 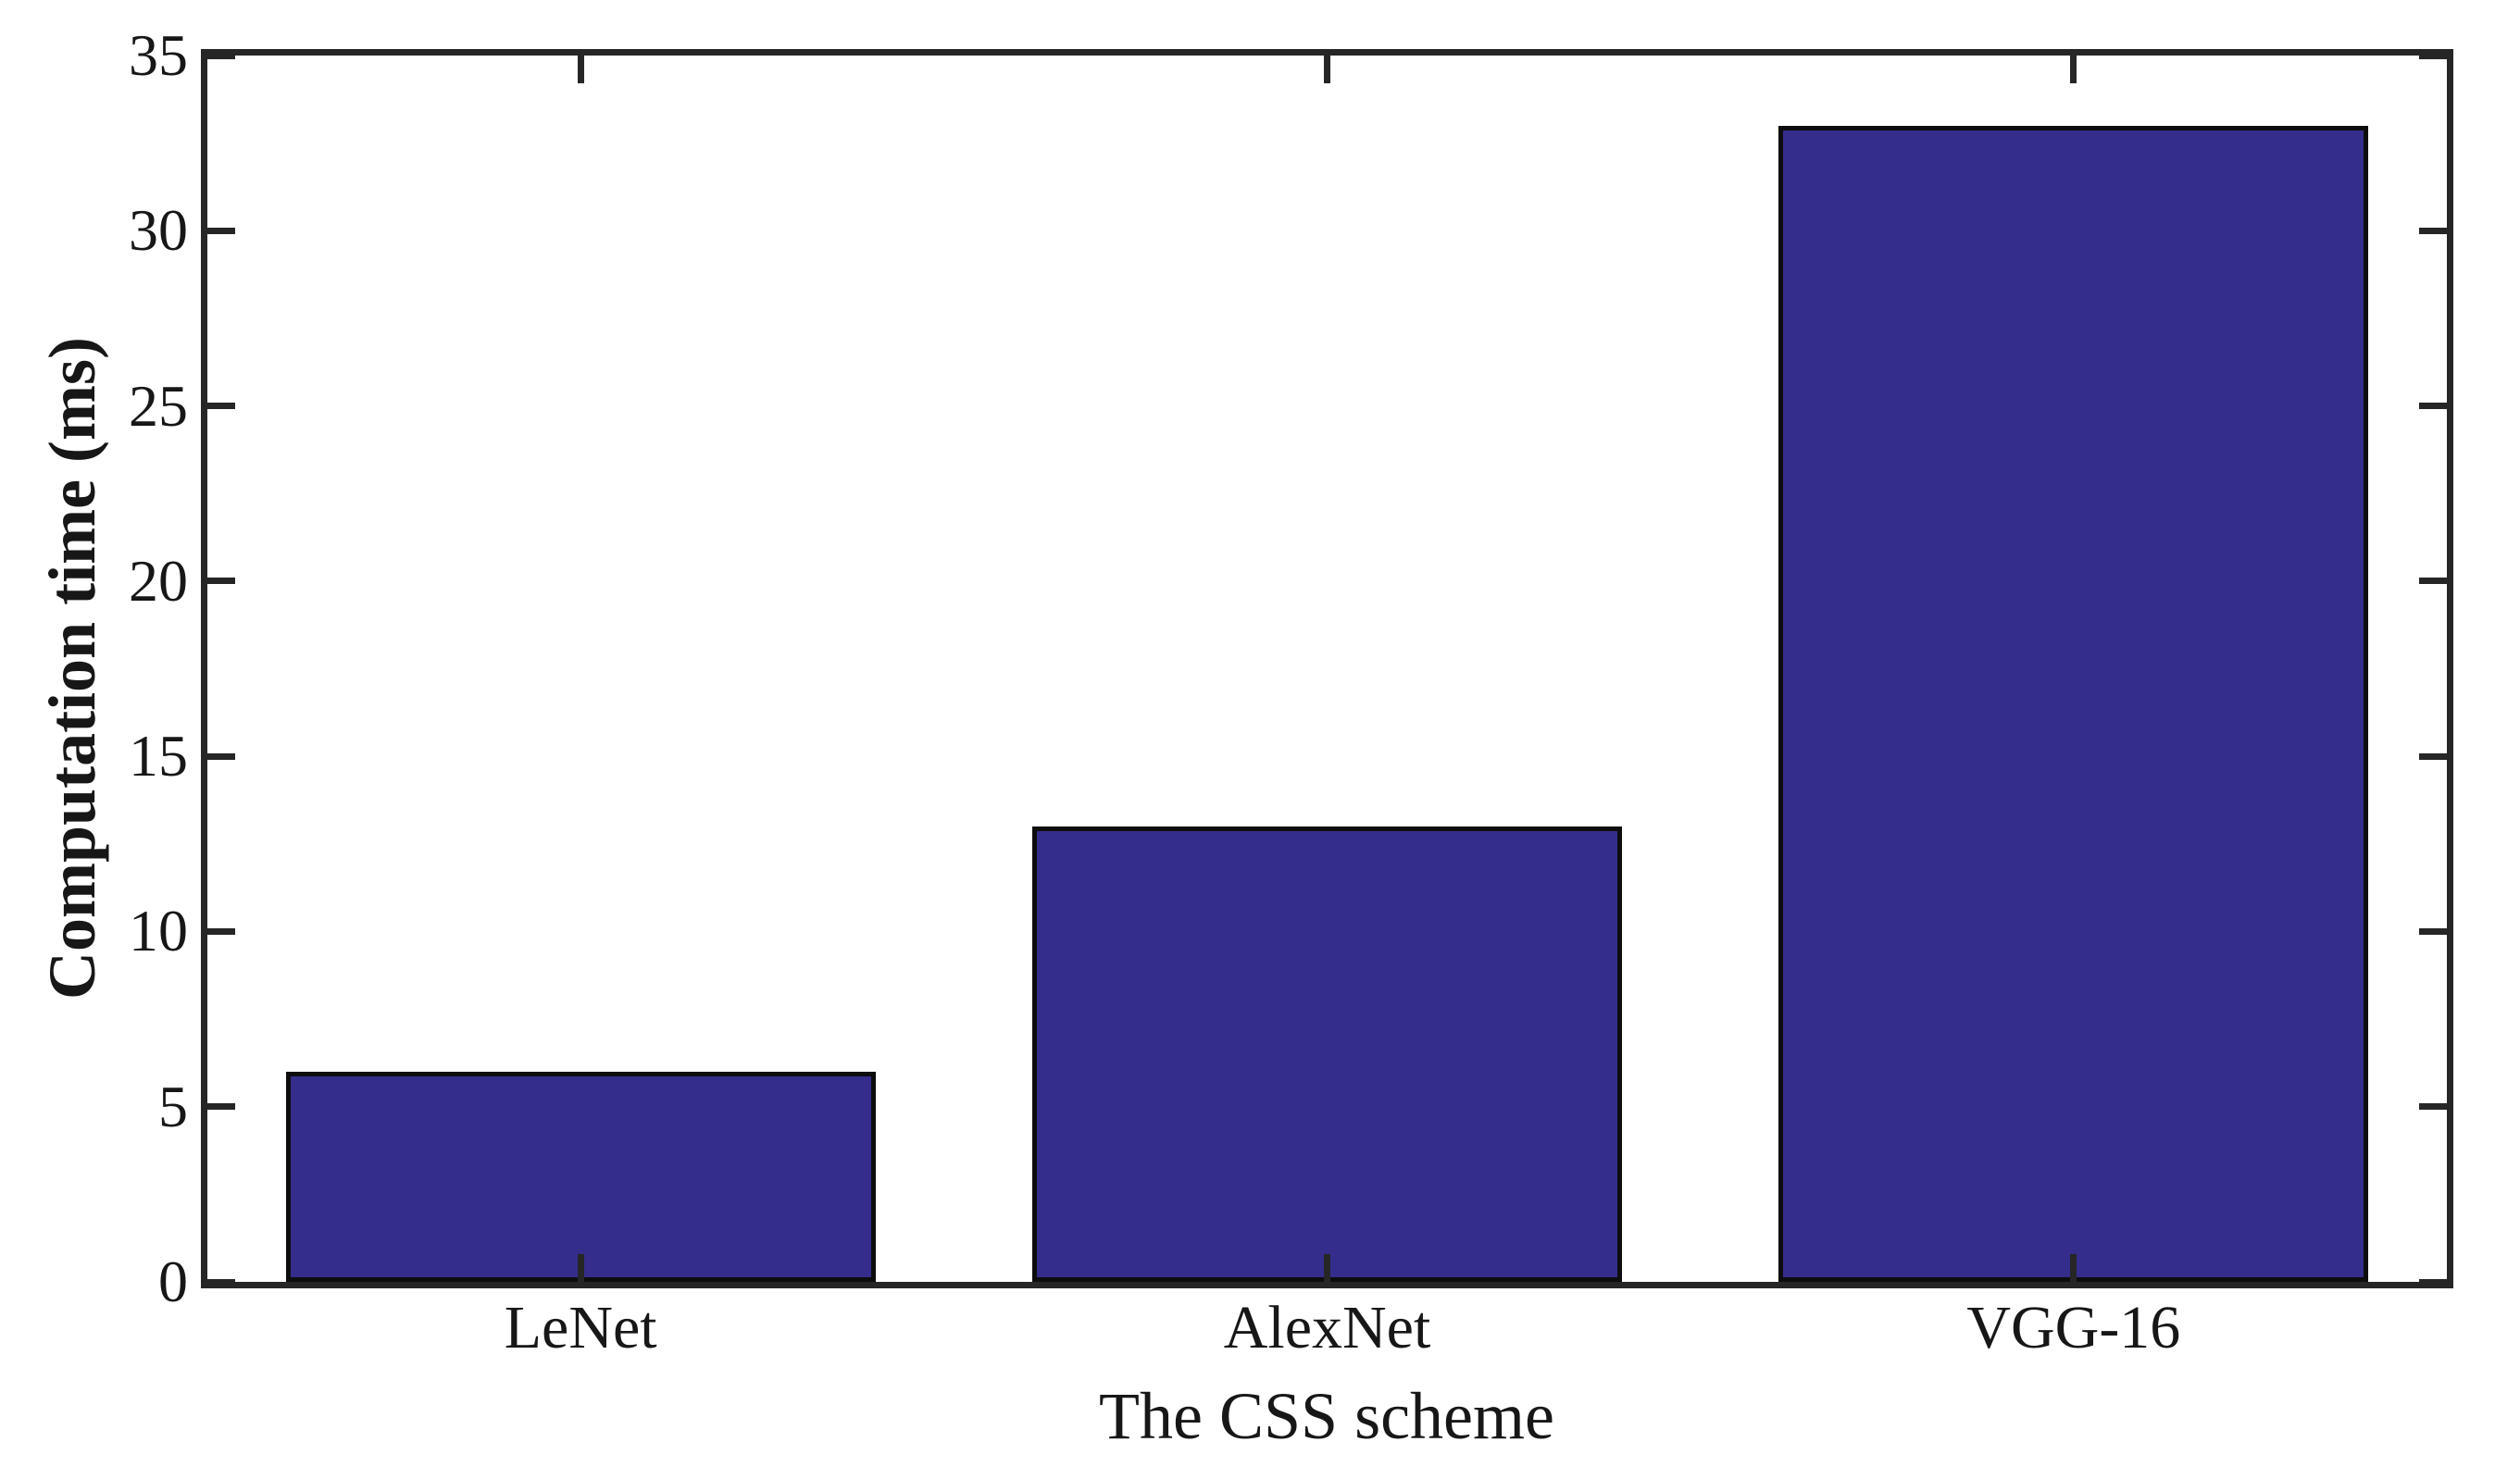 I want to click on y-tick-label: 35, so click(x=158, y=55).